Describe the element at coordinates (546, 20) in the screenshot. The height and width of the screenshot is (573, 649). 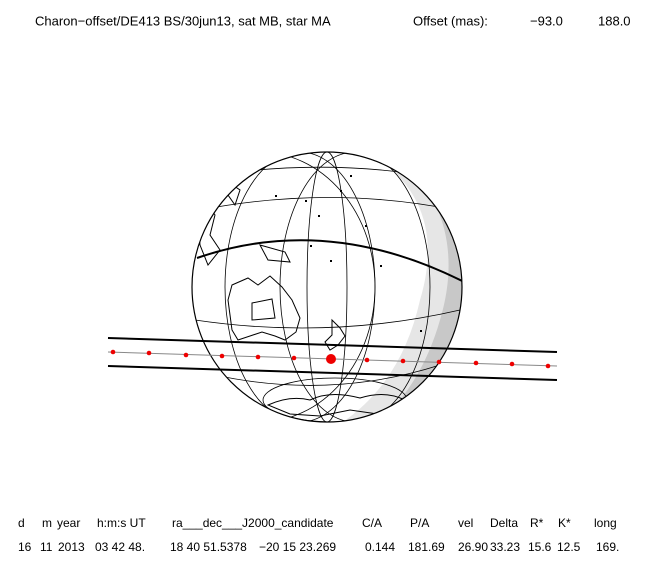
I see `offset-x: −93.0` at that location.